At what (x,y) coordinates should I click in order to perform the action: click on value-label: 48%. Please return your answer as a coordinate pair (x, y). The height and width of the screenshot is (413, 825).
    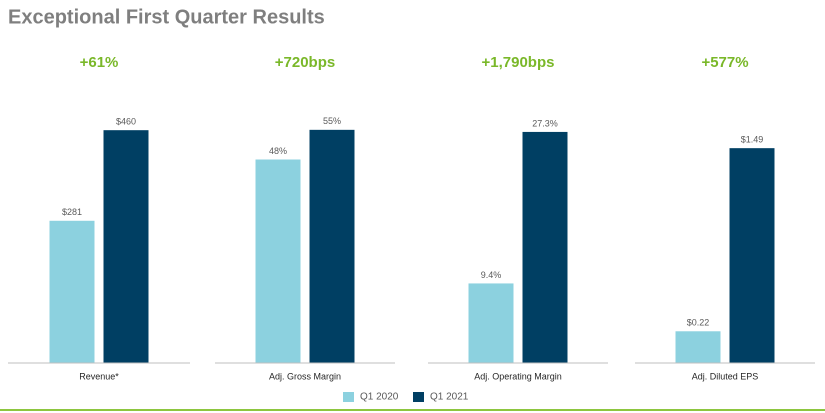
    Looking at the image, I should click on (278, 151).